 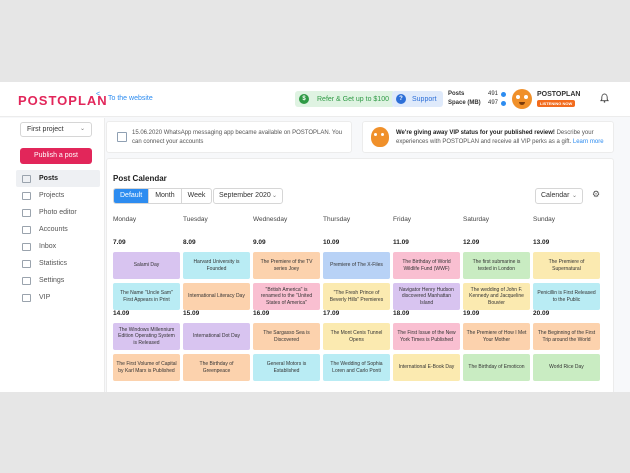 I want to click on project-select-value: First project, so click(x=45, y=129).